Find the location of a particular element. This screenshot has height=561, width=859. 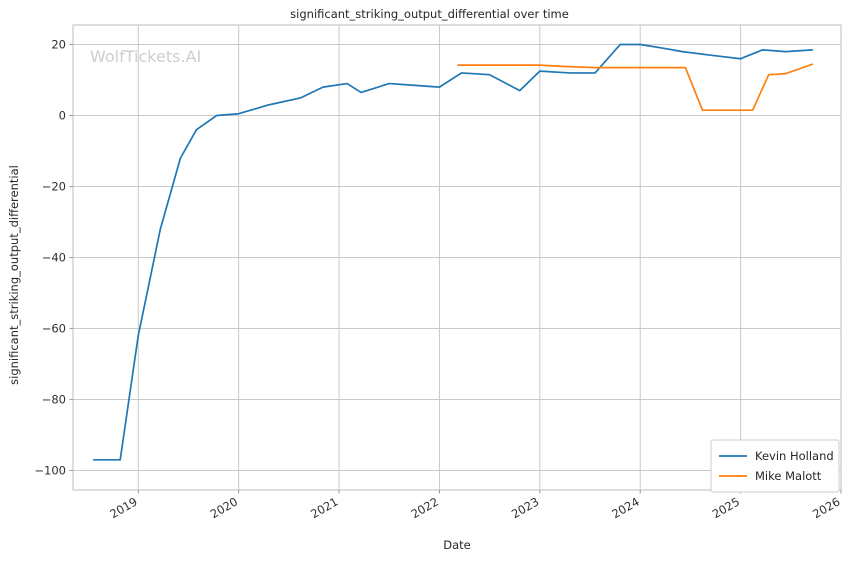

x-axis-label: Date is located at coordinates (457, 545).